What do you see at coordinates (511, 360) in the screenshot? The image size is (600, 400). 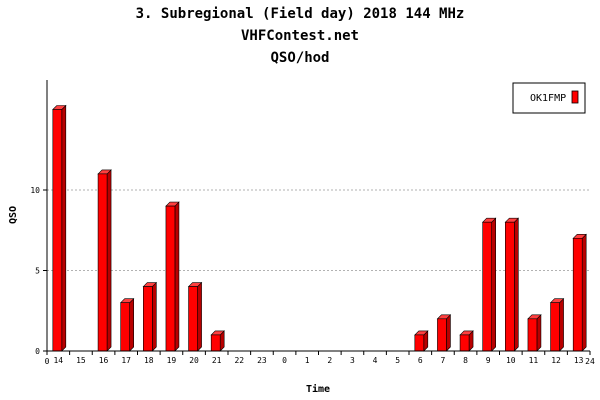 I see `x-tick-label-10: 10` at bounding box center [511, 360].